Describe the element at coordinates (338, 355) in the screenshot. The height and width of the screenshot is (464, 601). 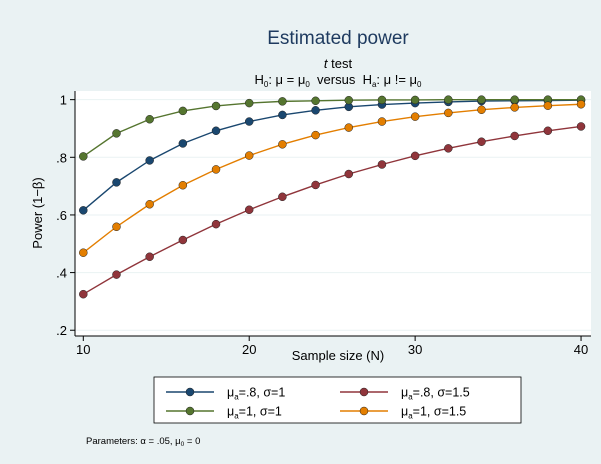
I see `x-axis-title: Sample size (N)` at that location.